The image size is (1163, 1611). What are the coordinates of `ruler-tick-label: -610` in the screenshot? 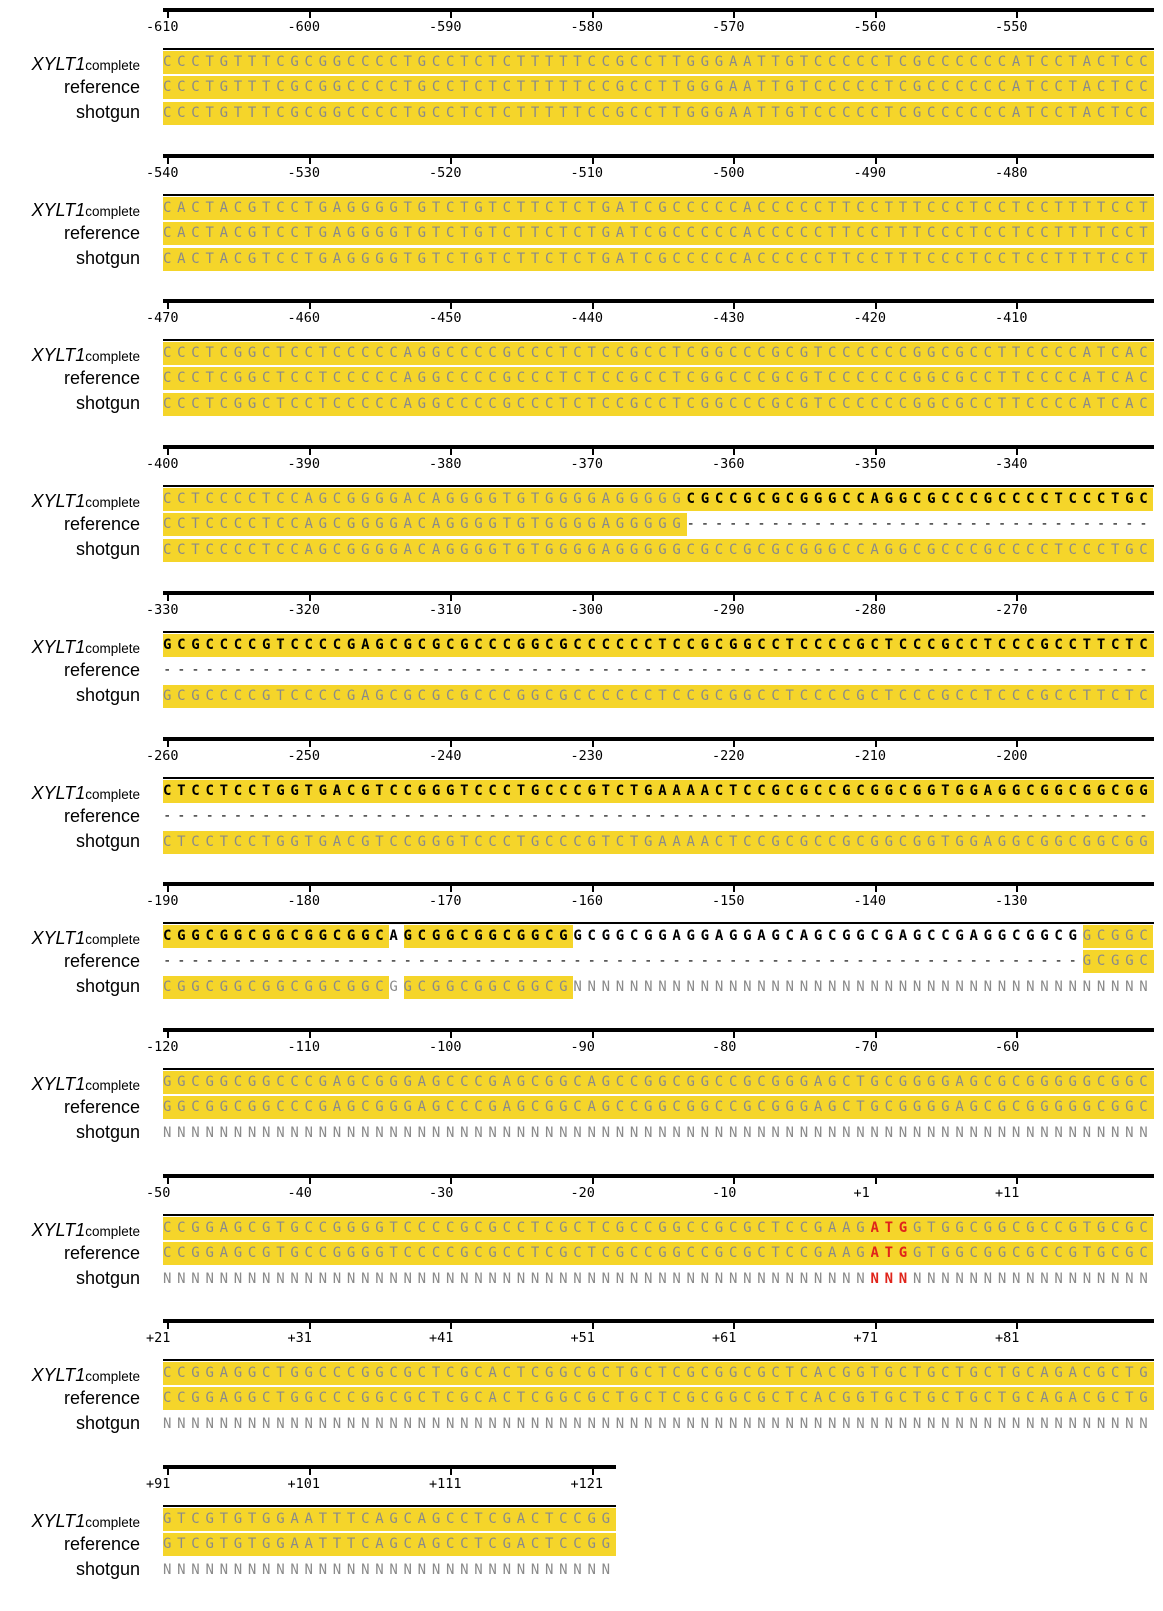 It's located at (162, 27).